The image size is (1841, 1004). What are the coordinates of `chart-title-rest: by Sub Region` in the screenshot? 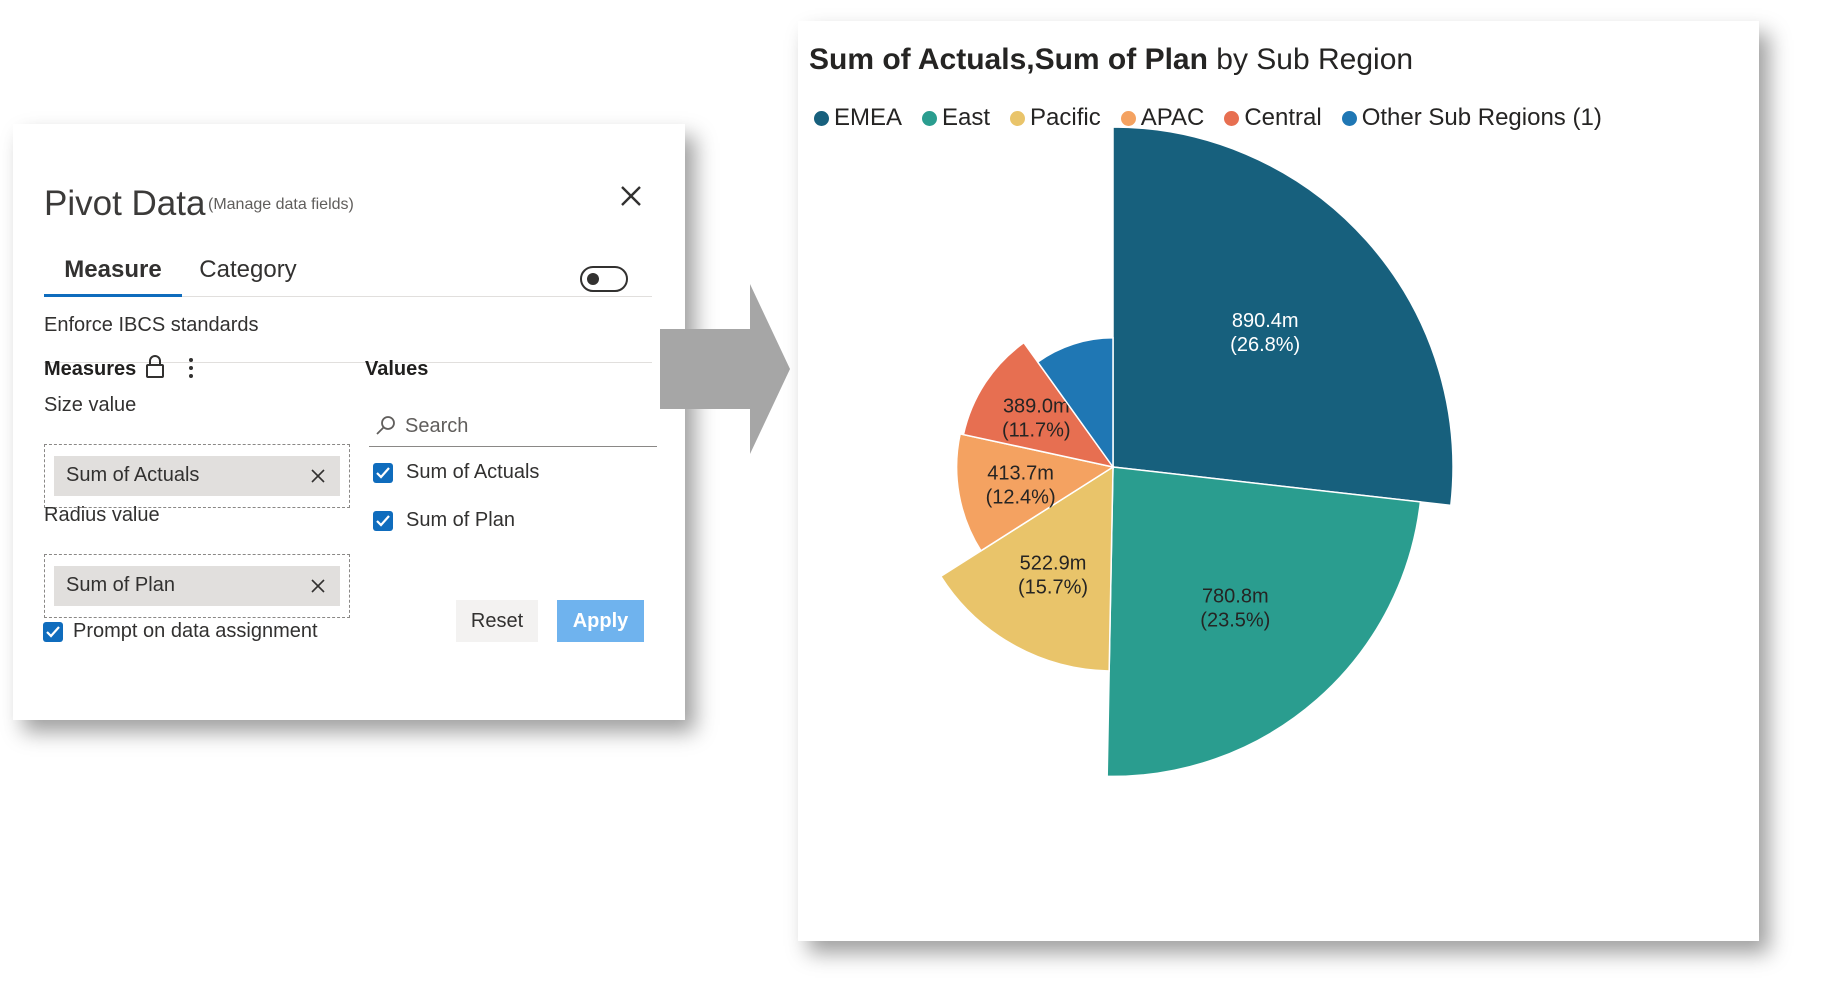 It's located at (1310, 59).